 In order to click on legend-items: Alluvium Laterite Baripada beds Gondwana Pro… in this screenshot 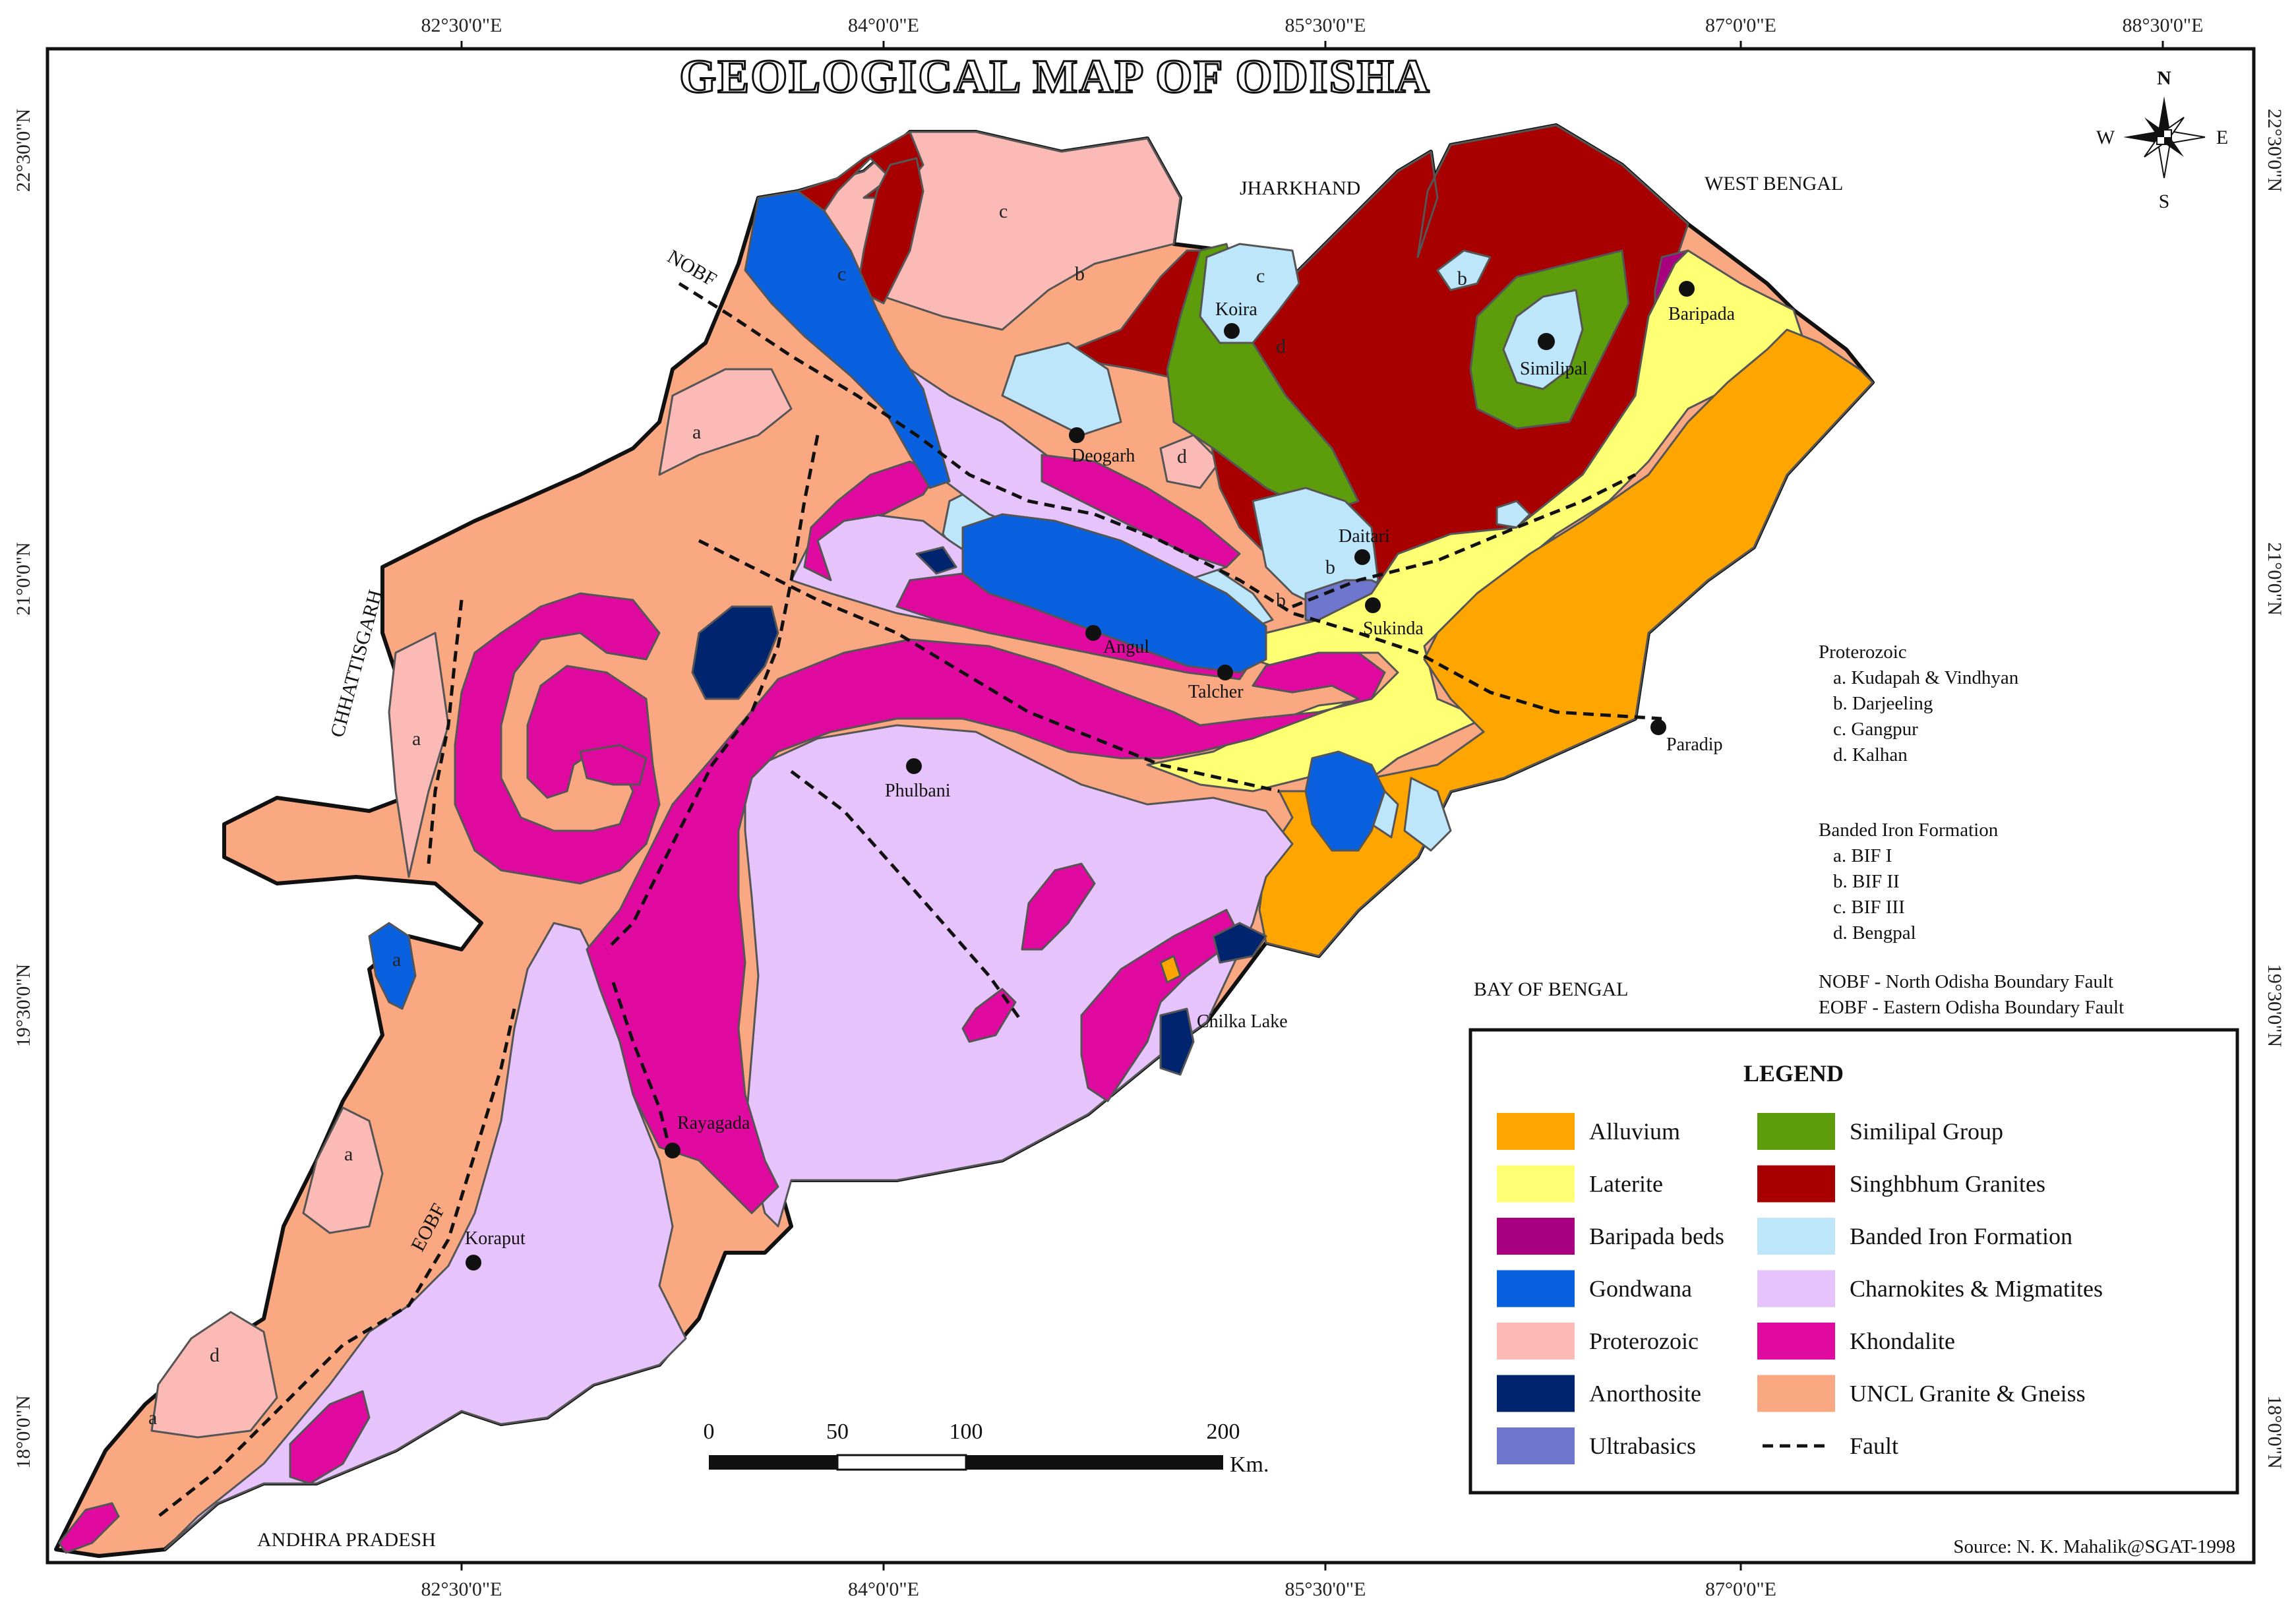, I will do `click(1800, 1289)`.